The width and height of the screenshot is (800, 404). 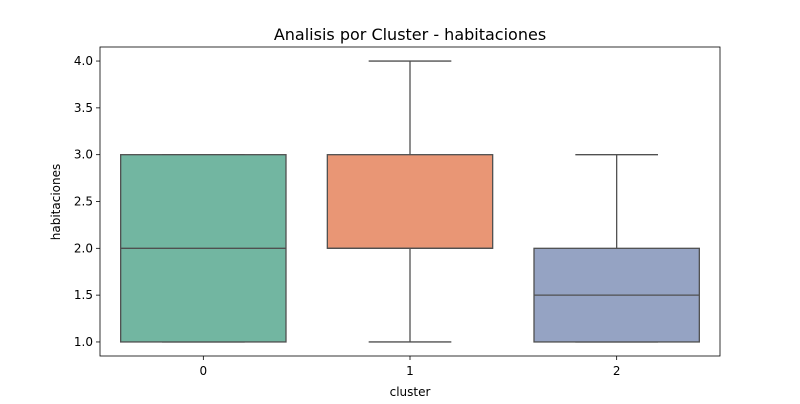 What do you see at coordinates (204, 371) in the screenshot?
I see `x-tick-label: 0` at bounding box center [204, 371].